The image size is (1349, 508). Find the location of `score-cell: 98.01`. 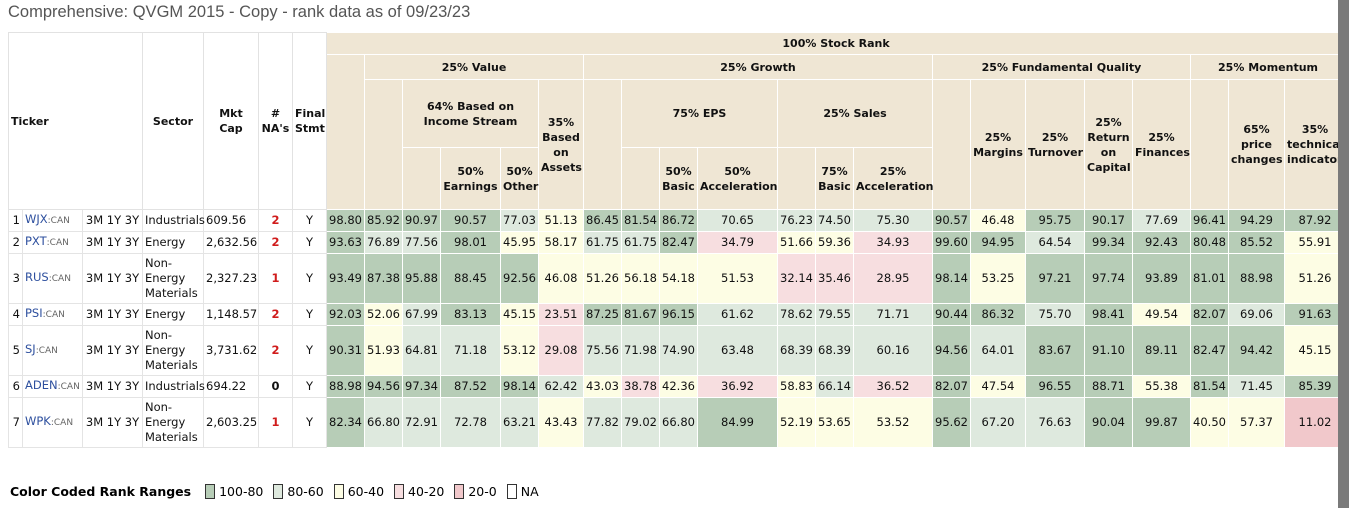

score-cell: 98.01 is located at coordinates (470, 242).